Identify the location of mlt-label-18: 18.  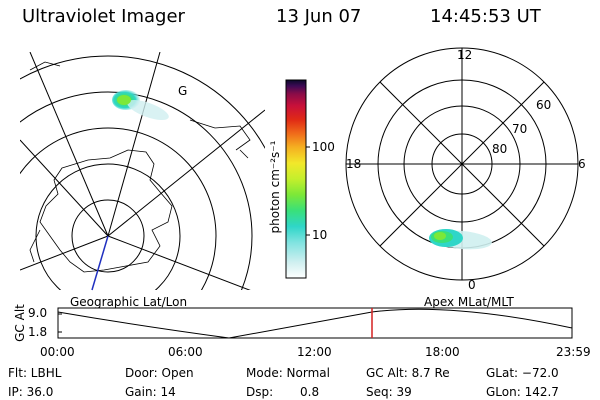
(354, 164).